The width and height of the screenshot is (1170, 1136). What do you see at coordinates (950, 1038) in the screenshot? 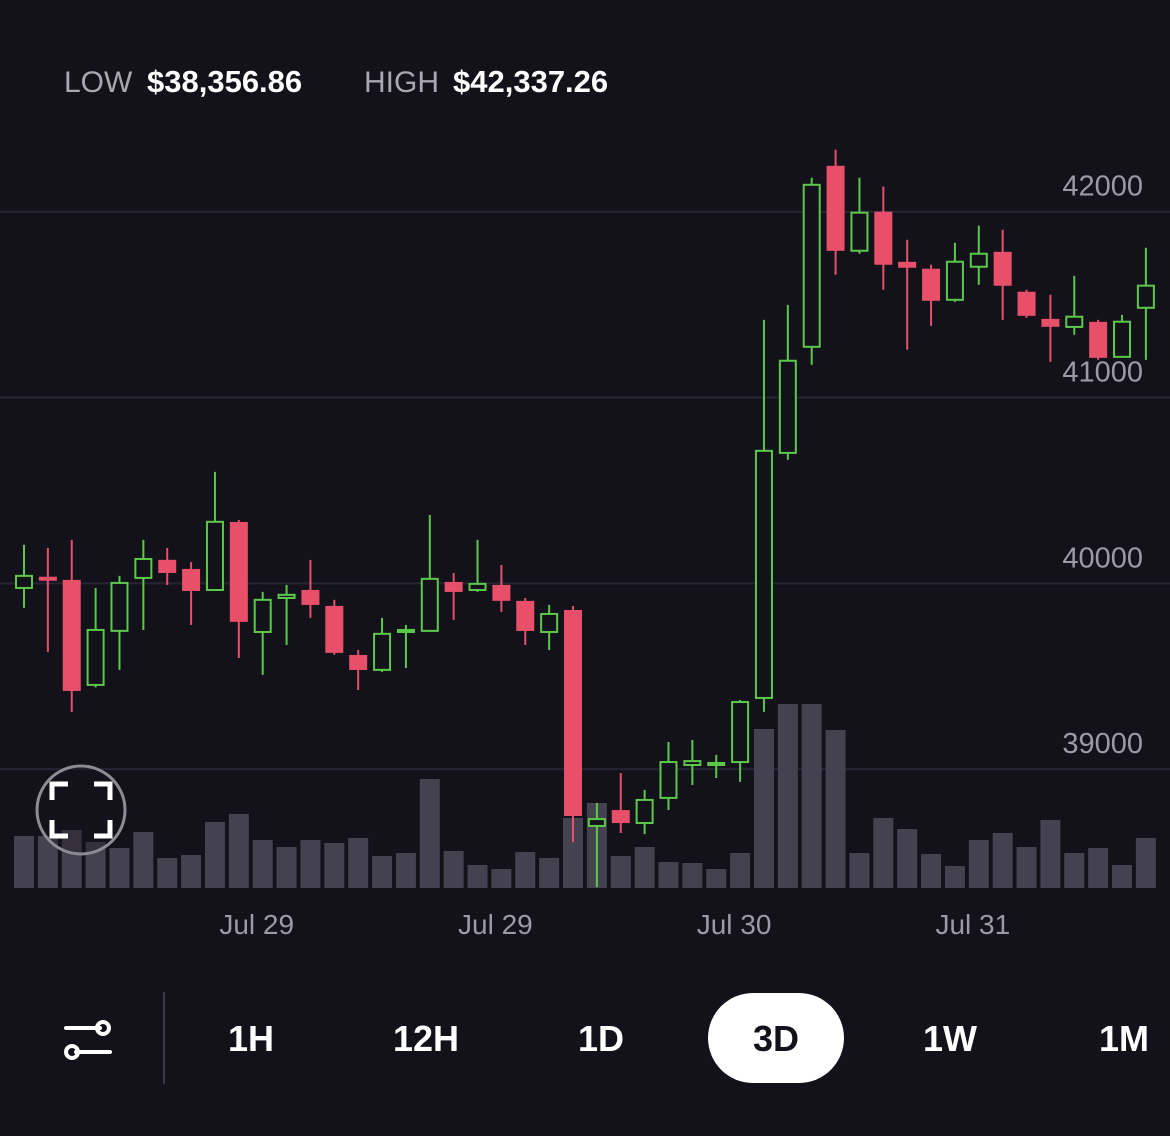
I see `range-button: 1W` at bounding box center [950, 1038].